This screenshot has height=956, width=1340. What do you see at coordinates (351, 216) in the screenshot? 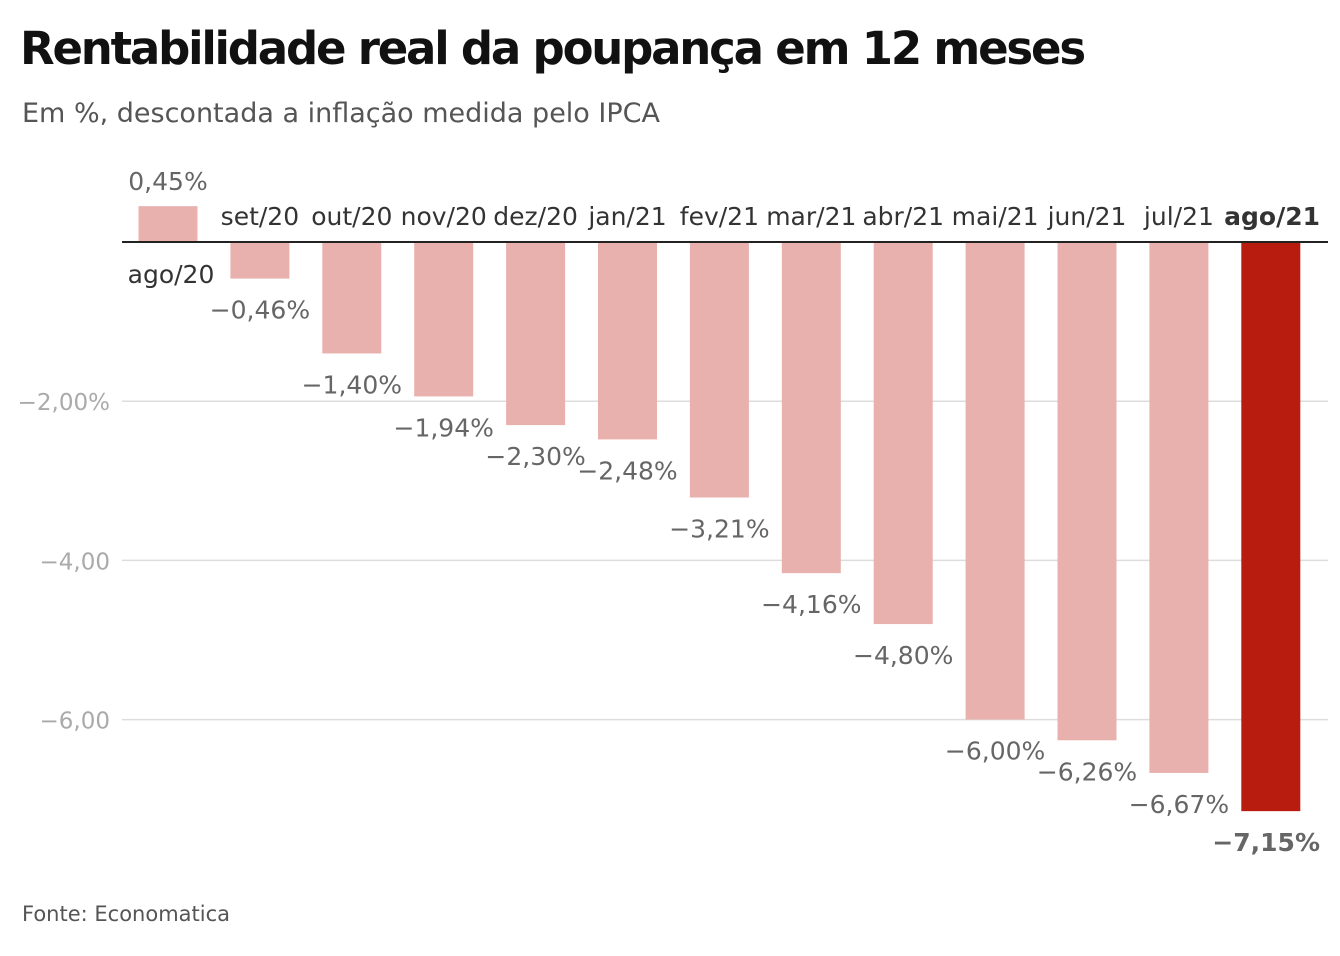
I see `category-label: out/20` at bounding box center [351, 216].